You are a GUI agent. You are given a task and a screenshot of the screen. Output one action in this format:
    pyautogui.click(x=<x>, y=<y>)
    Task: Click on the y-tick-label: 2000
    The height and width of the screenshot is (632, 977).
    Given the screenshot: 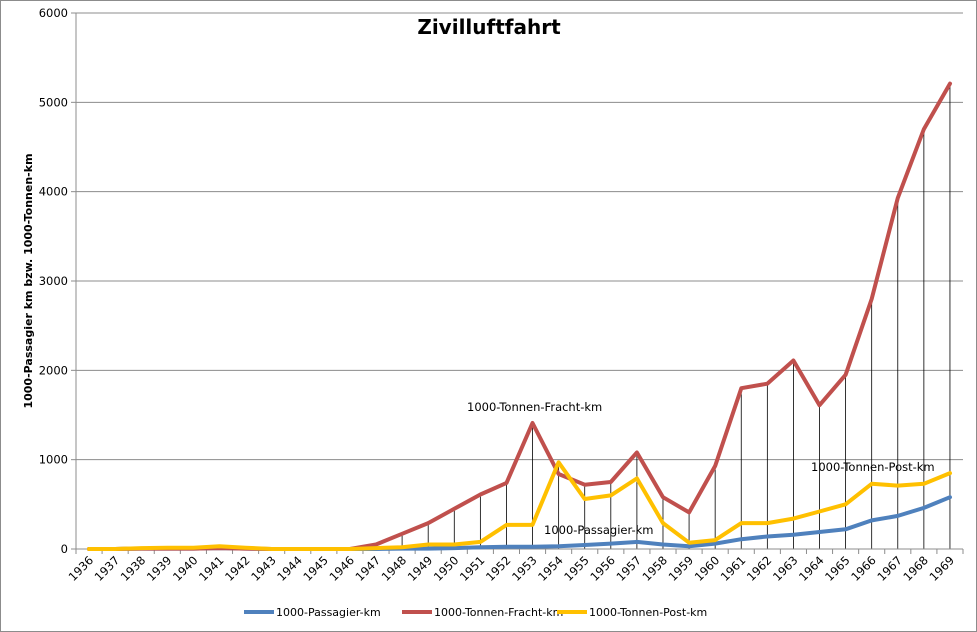 What is the action you would take?
    pyautogui.click(x=53, y=370)
    